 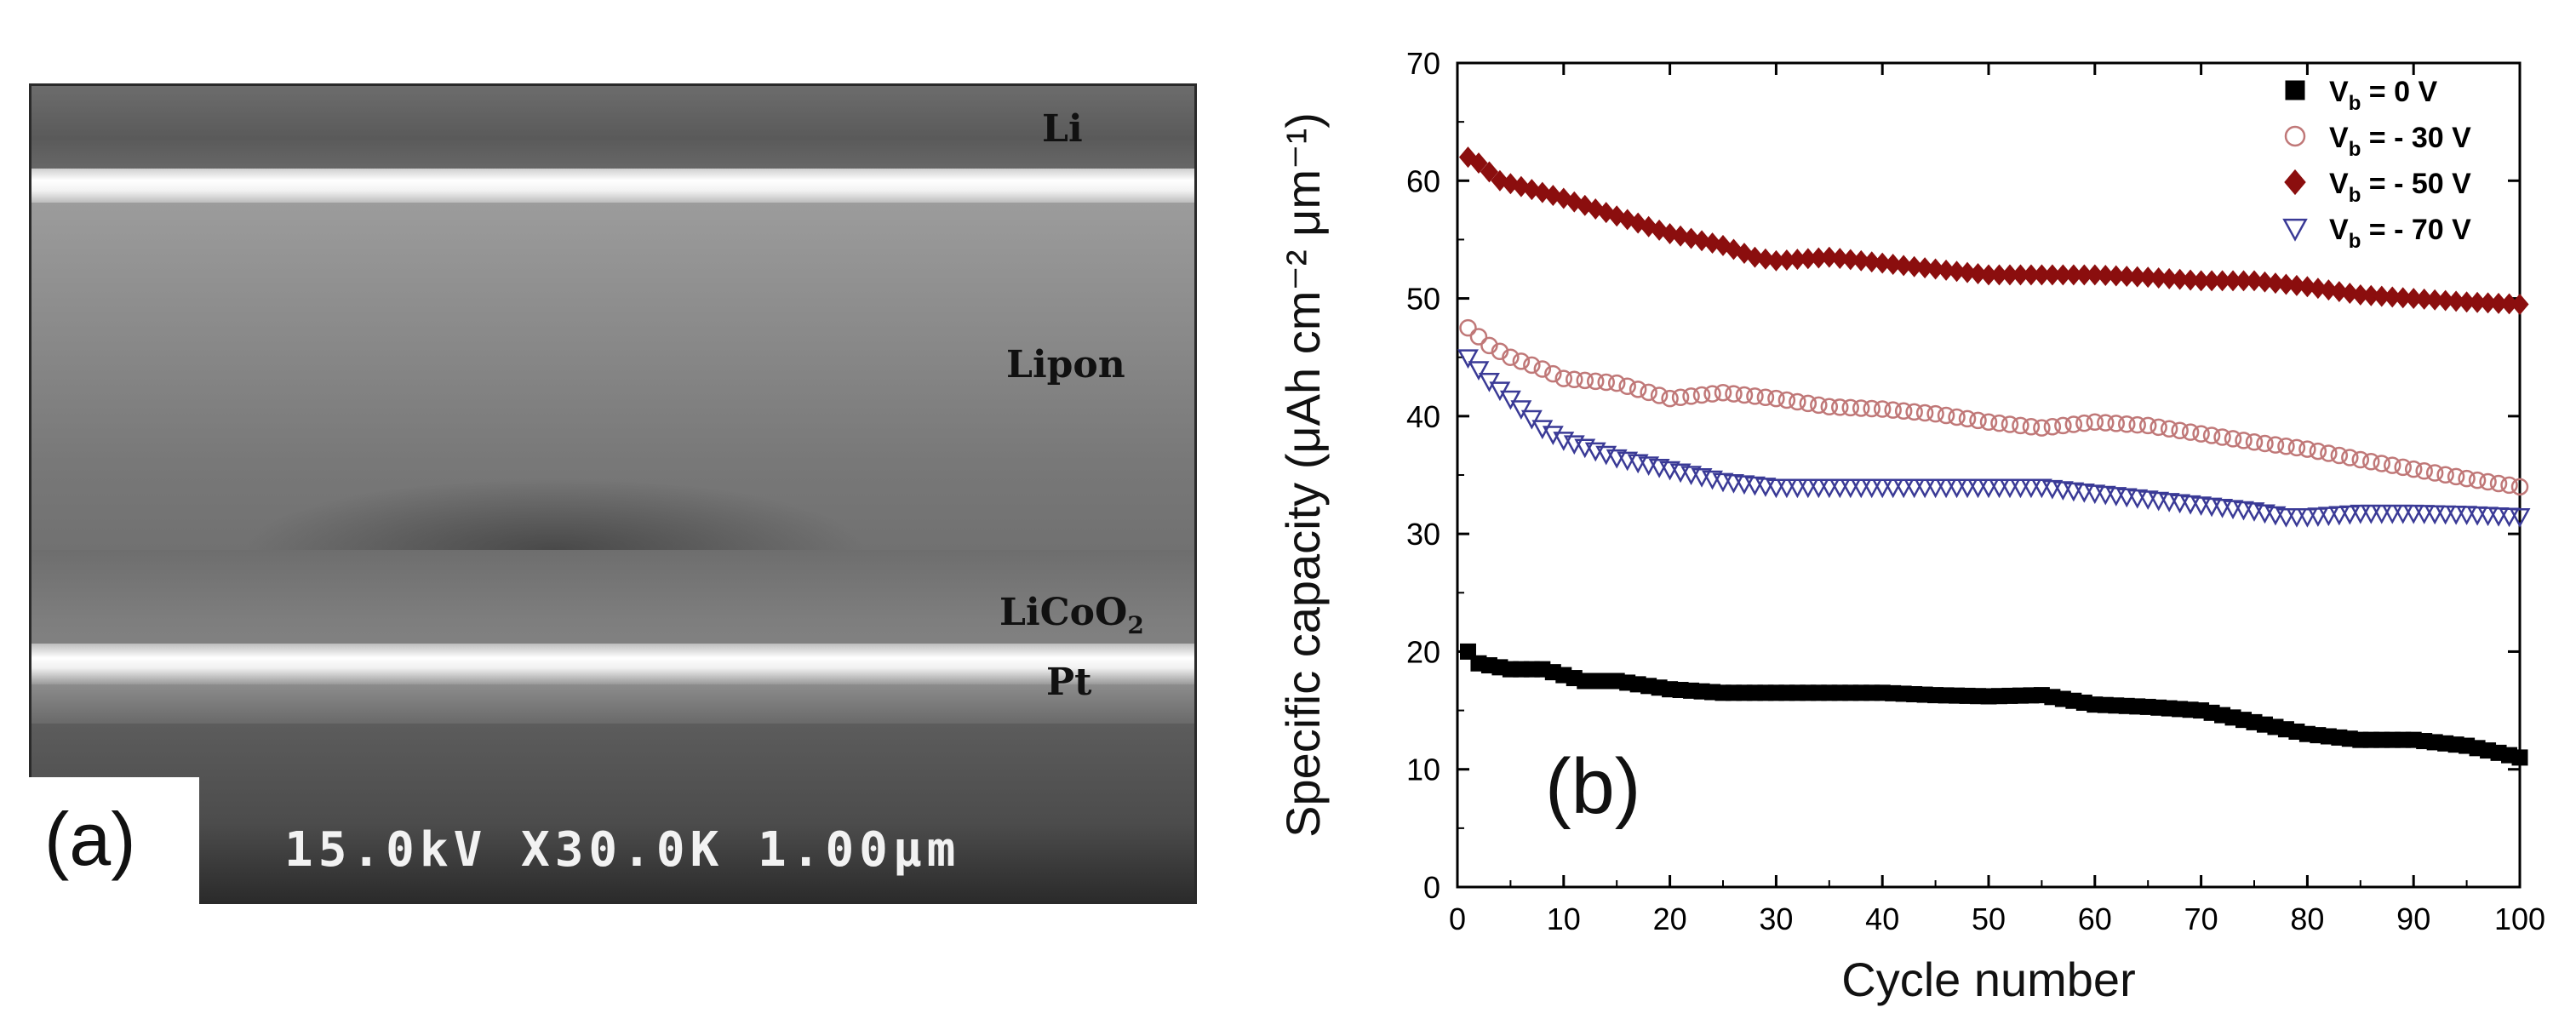 I want to click on panel-a-label-box: (a), so click(x=114, y=843).